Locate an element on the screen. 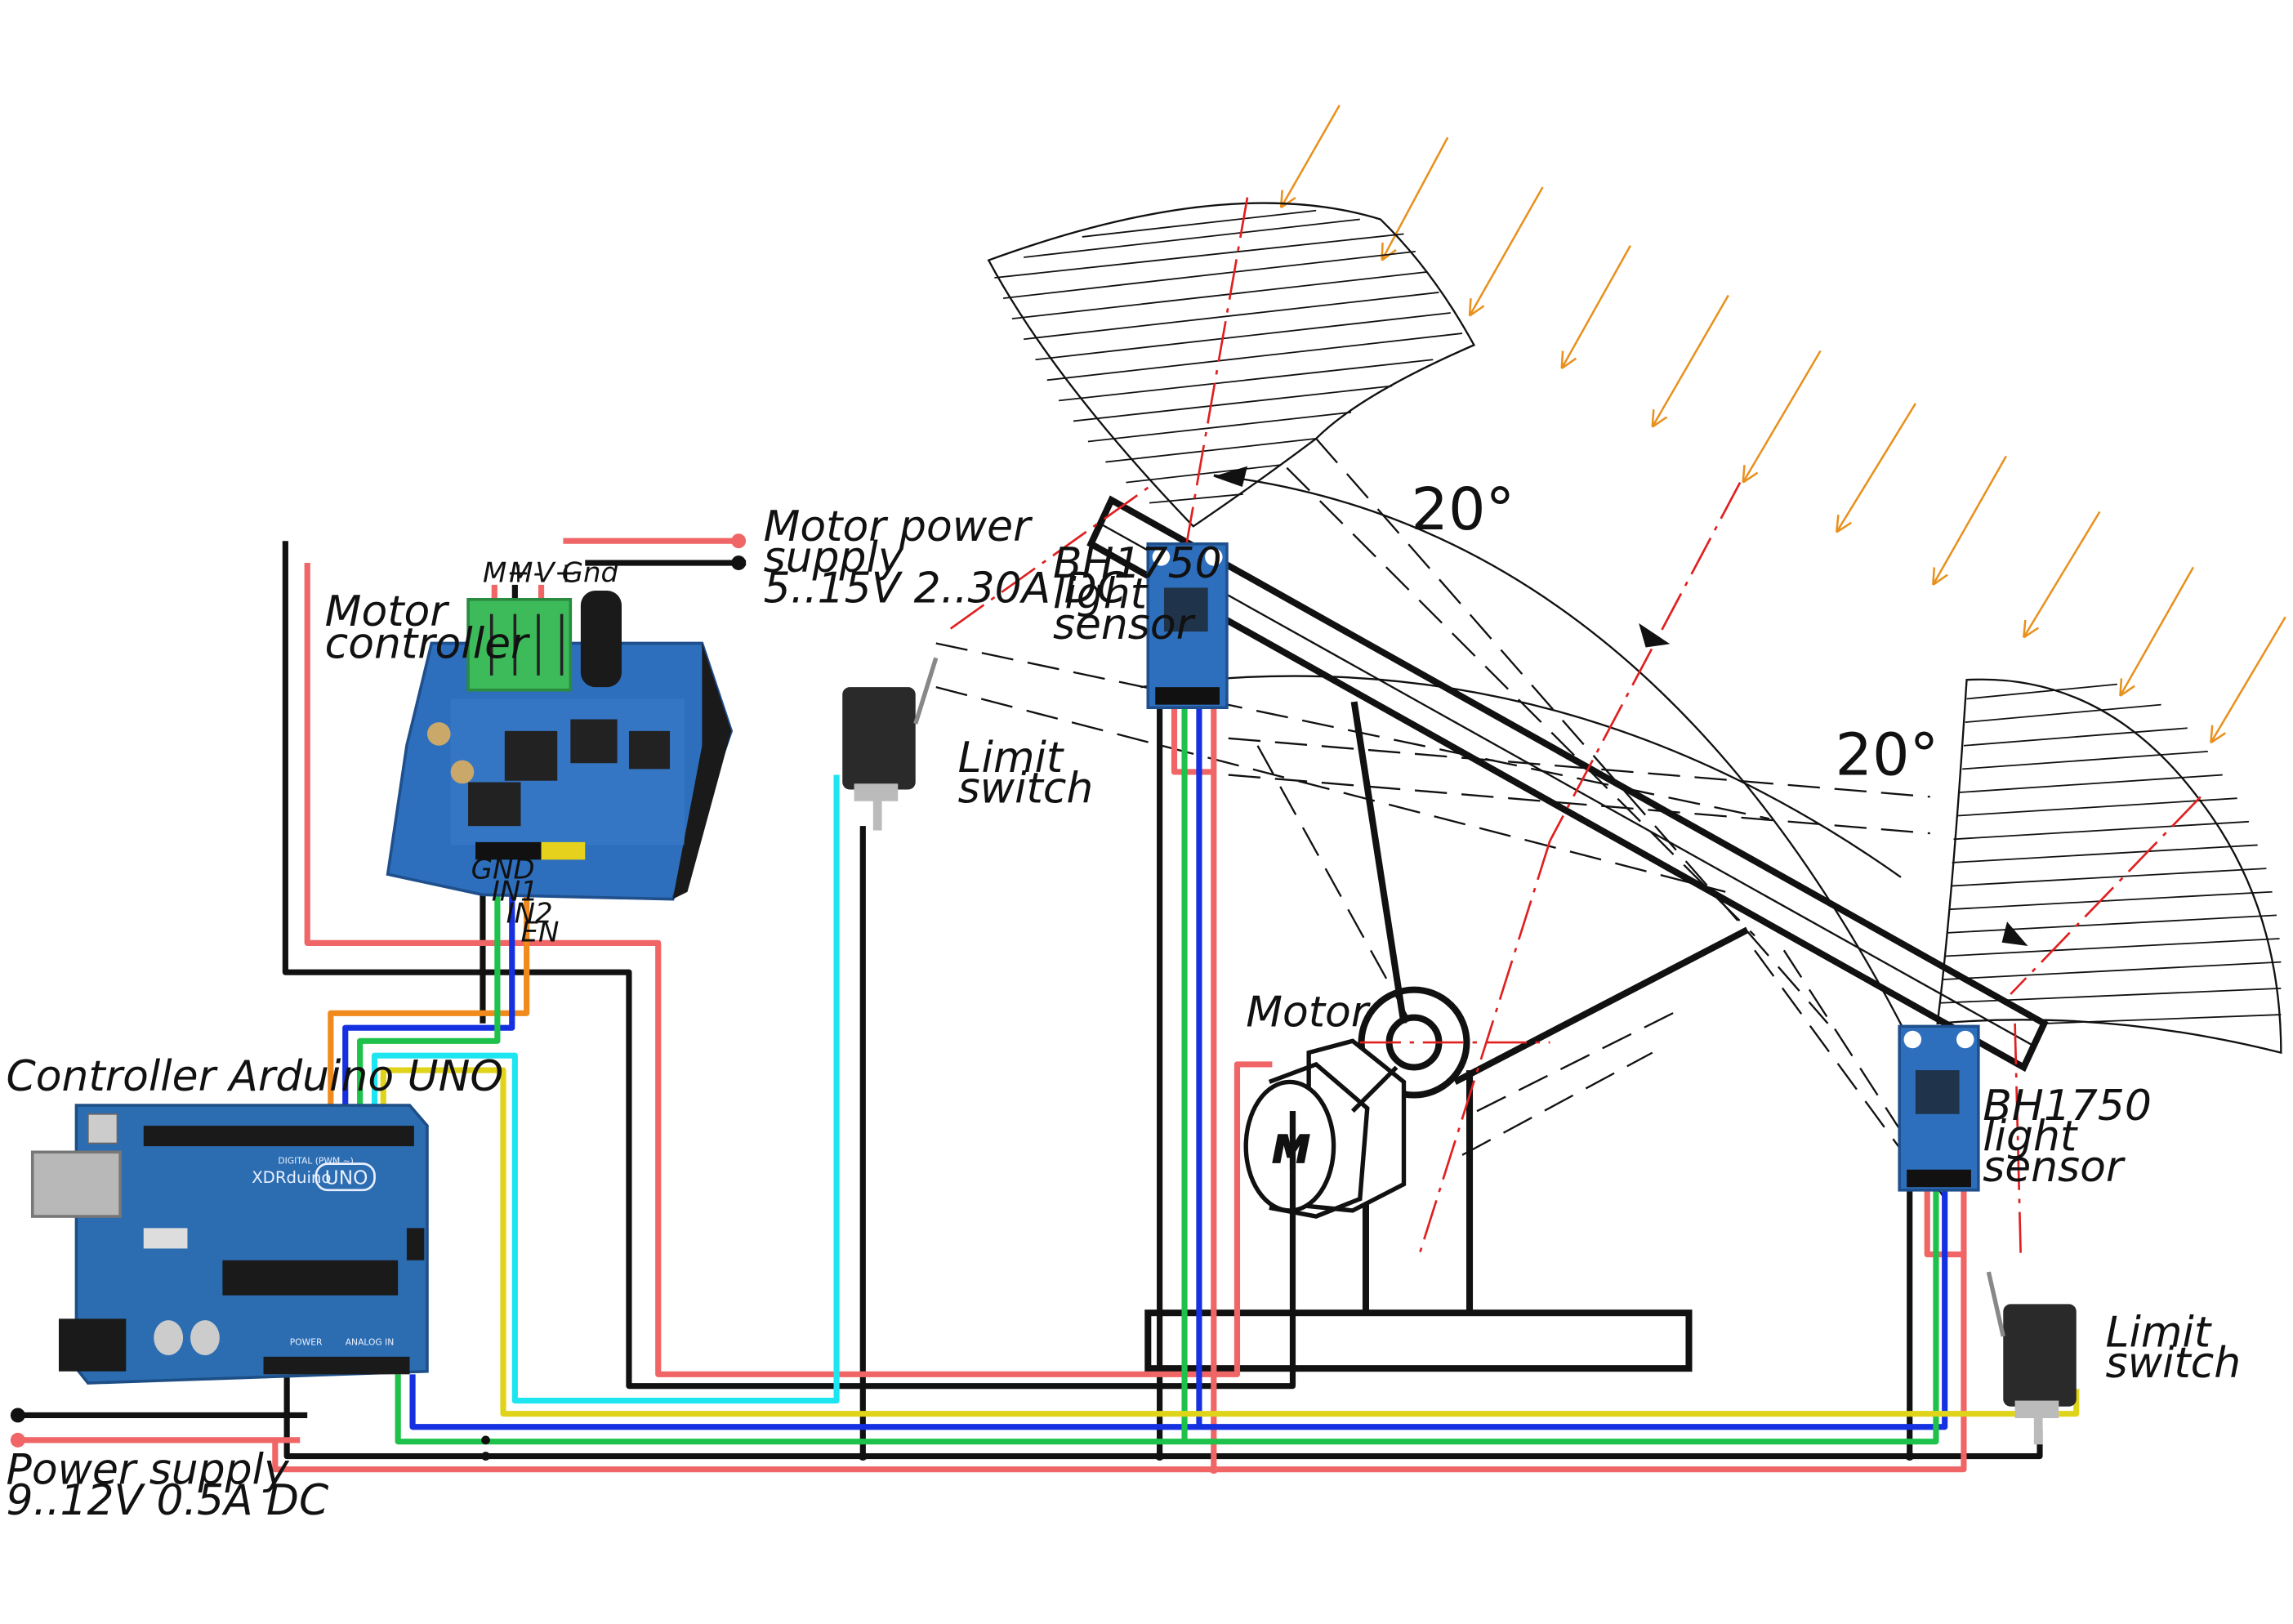  label-sensor-2: light is located at coordinates (1101, 594).